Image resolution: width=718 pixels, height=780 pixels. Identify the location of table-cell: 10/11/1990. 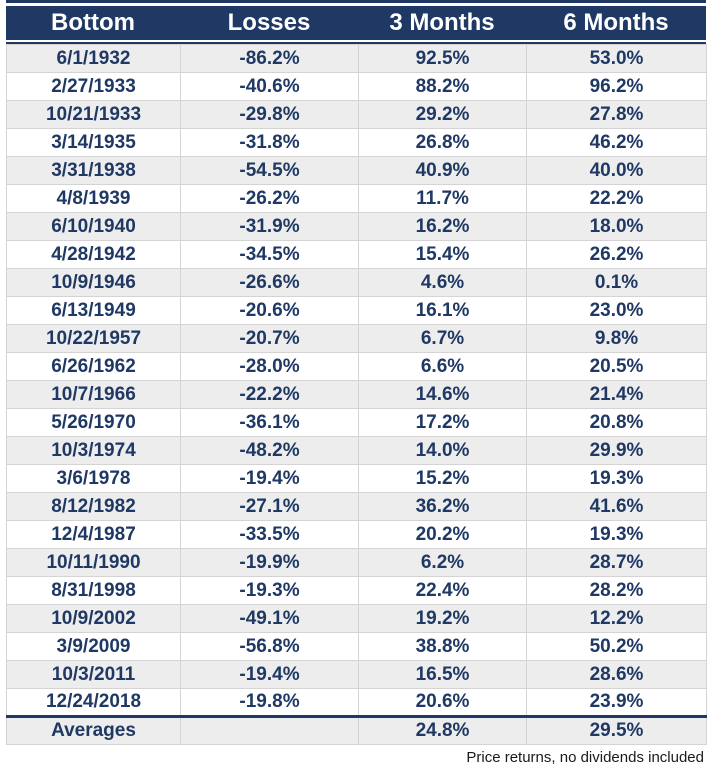
(93, 562).